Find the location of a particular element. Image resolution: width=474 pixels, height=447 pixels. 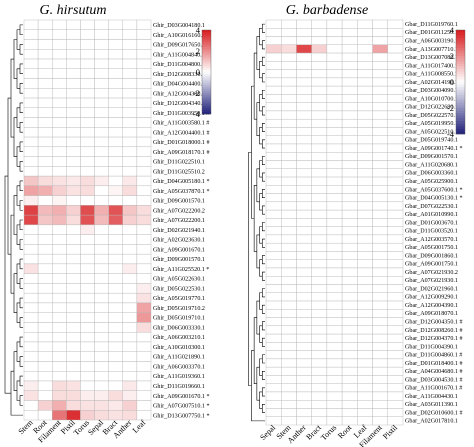

row-label-12: Ghir_D01G018000.1 # is located at coordinates (181, 143).